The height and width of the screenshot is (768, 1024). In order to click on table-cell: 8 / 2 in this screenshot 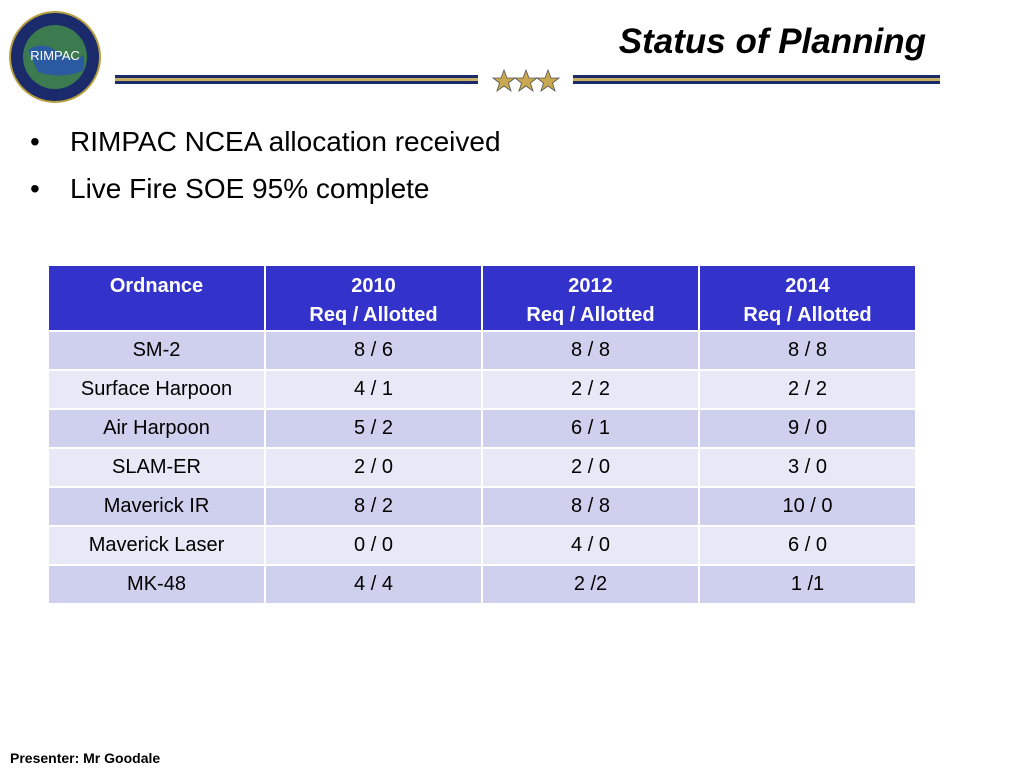, I will do `click(373, 506)`.